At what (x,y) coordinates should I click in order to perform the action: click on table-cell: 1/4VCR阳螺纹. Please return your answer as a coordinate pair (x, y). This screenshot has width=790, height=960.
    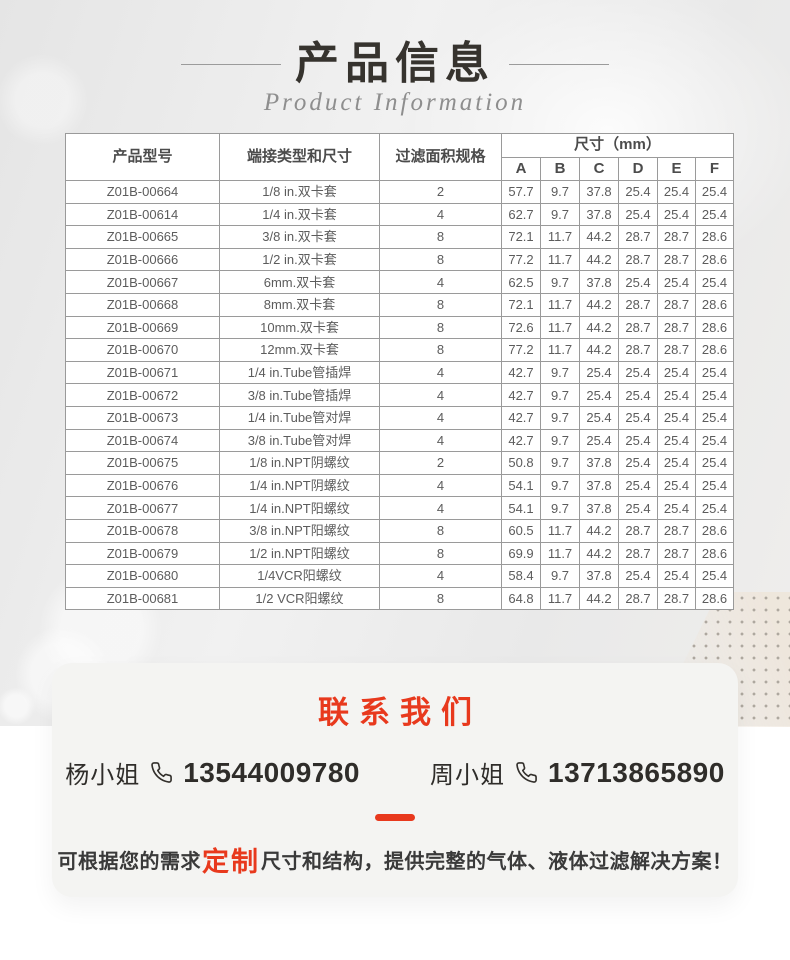
    Looking at the image, I should click on (299, 576).